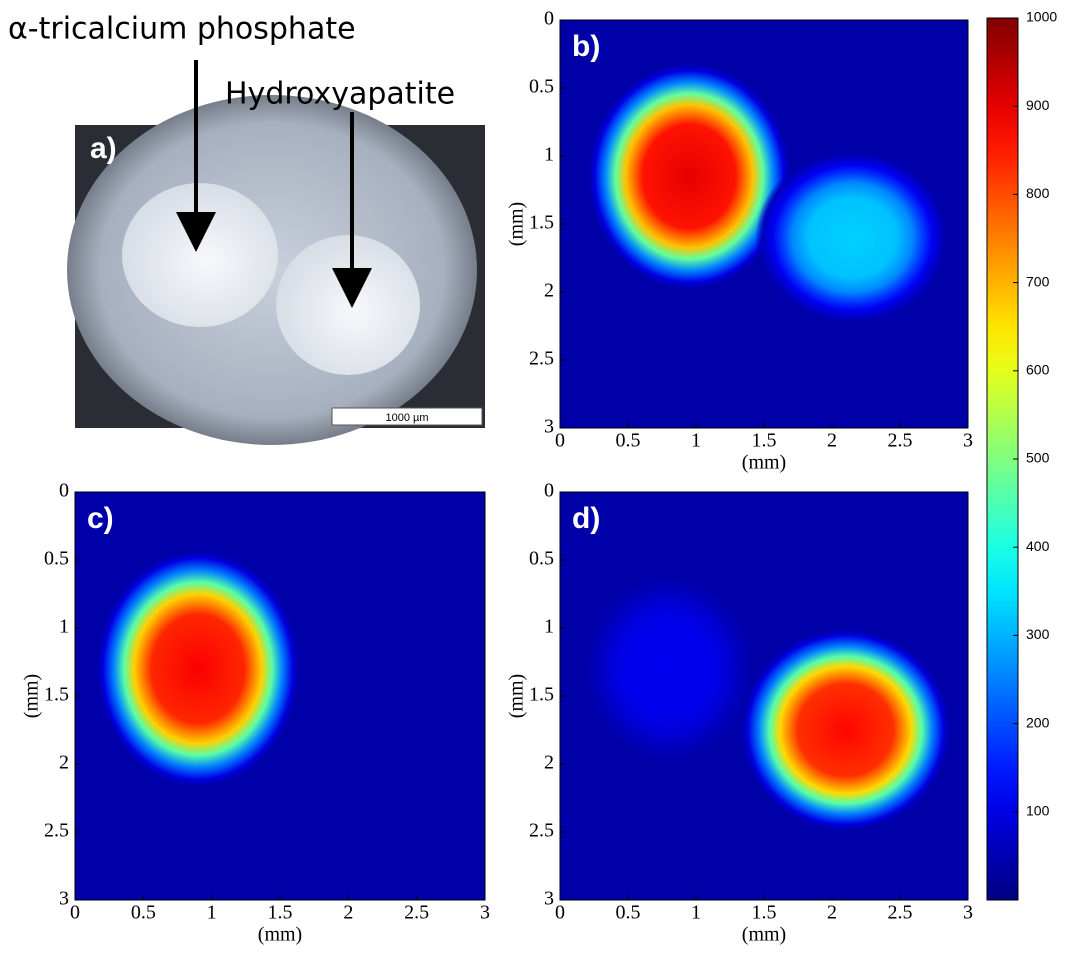 The width and height of the screenshot is (1069, 953). What do you see at coordinates (100, 518) in the screenshot?
I see `panel-label: c)` at bounding box center [100, 518].